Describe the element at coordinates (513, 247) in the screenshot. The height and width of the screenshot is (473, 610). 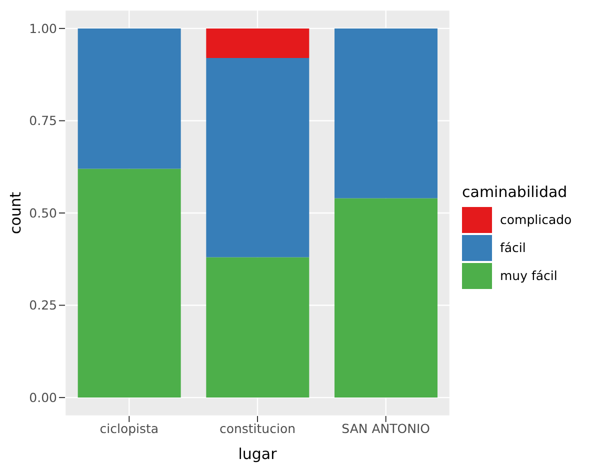
I see `legend-label: fácil` at that location.